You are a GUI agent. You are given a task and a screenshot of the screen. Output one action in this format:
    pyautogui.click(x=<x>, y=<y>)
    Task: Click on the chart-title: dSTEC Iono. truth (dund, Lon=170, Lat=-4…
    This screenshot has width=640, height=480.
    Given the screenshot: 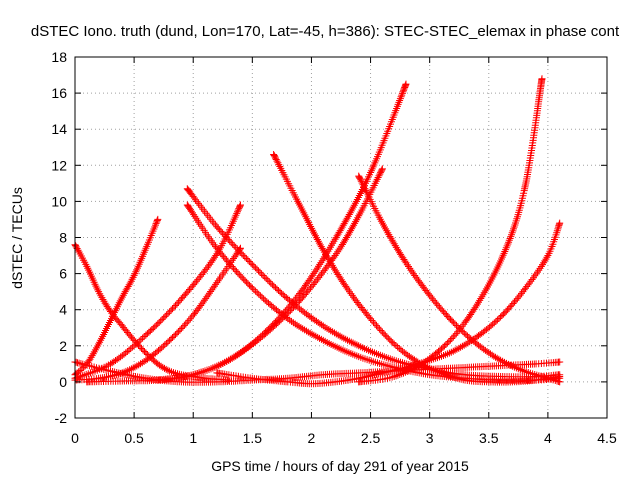 What is the action you would take?
    pyautogui.click(x=325, y=31)
    